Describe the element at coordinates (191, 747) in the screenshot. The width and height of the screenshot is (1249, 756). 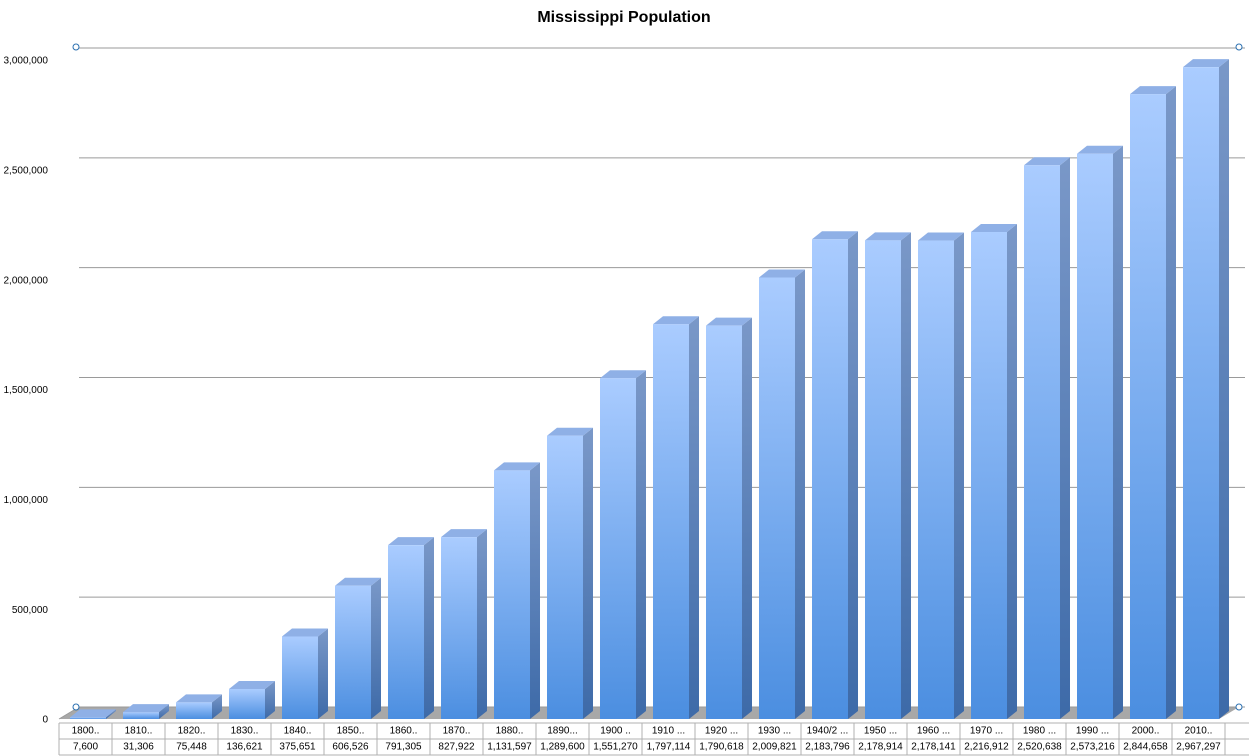
I see `value-label: 75,448` at that location.